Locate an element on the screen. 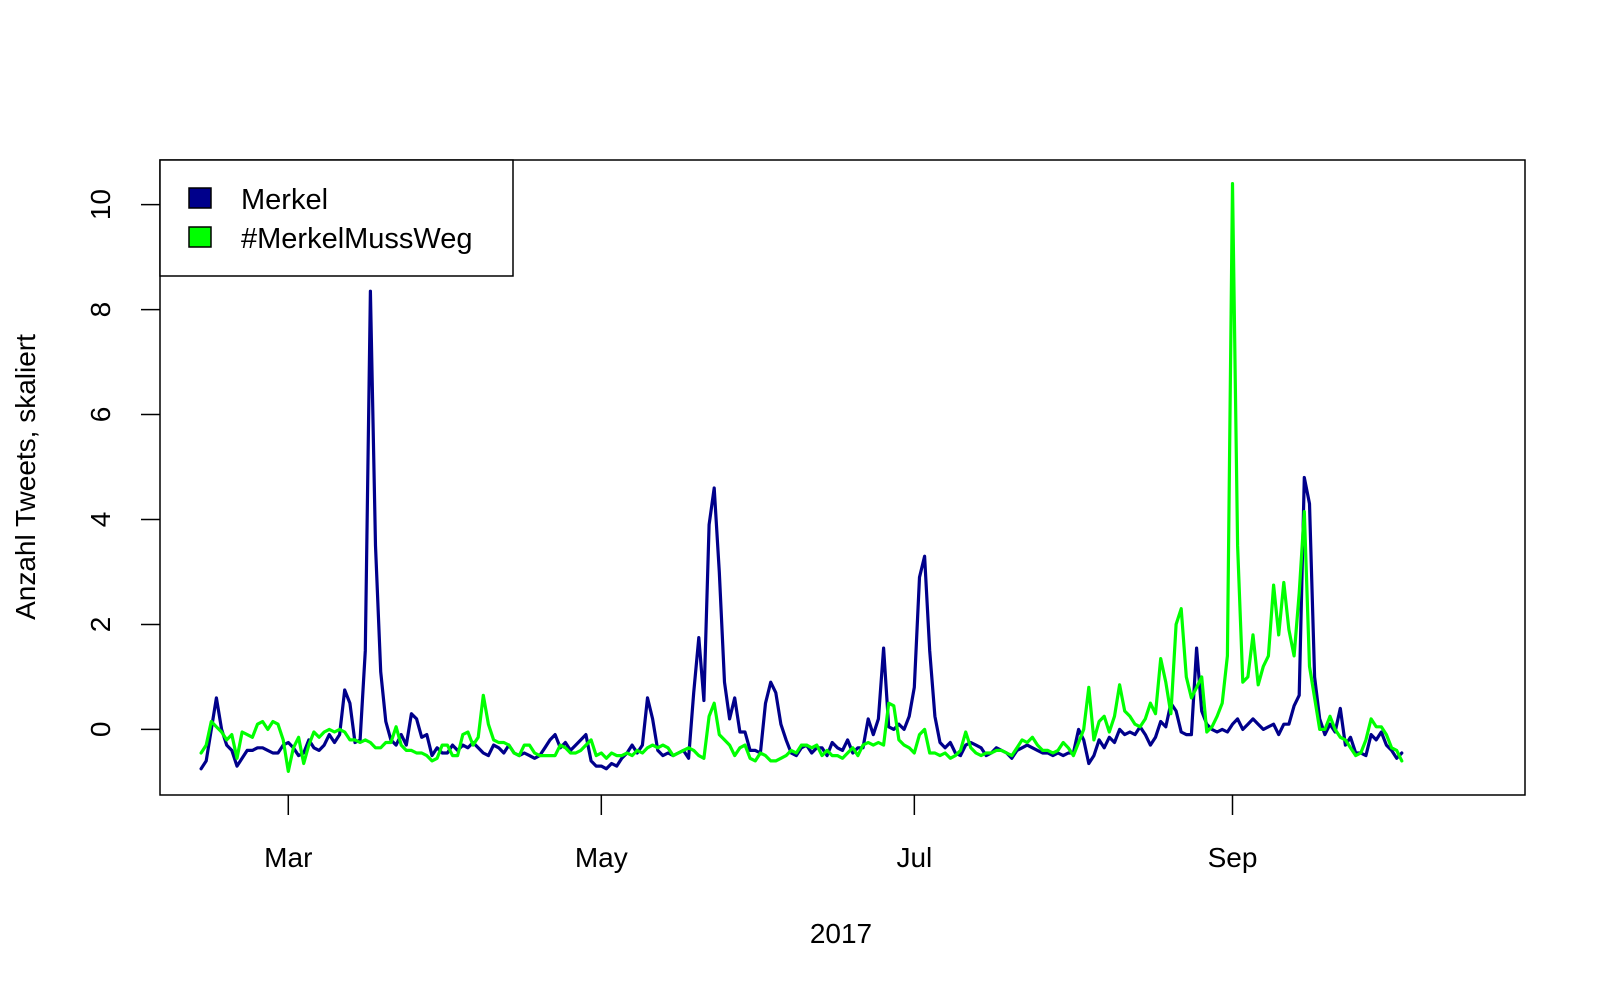 This screenshot has width=1600, height=991. y-axis: 0 2 4 6 8 10 is located at coordinates (122, 463).